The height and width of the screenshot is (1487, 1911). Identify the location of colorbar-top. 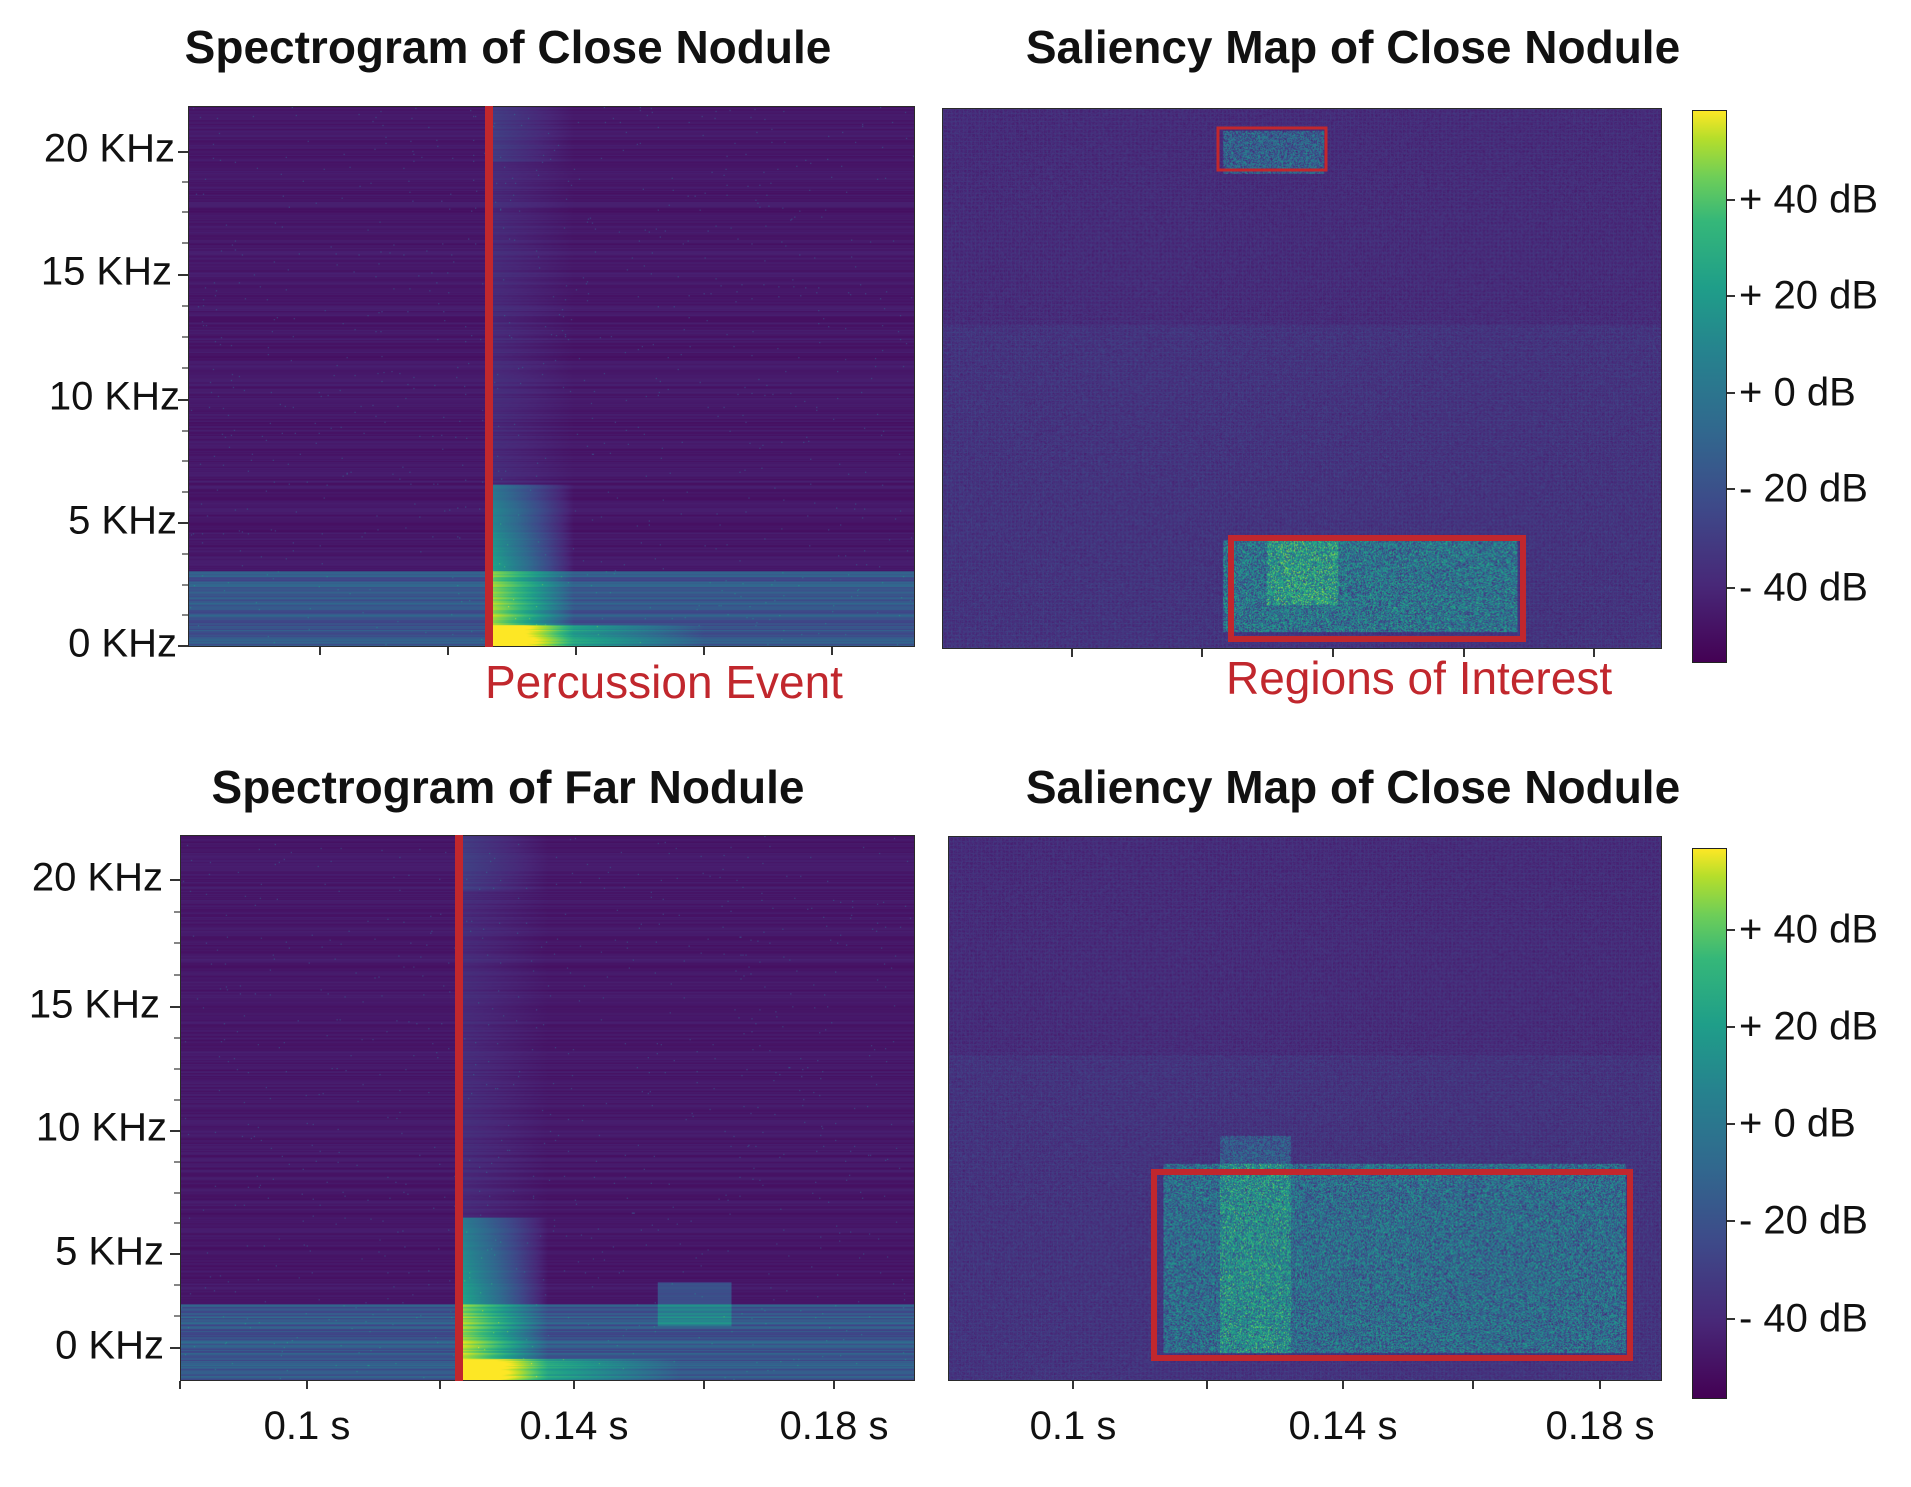
(1709, 386).